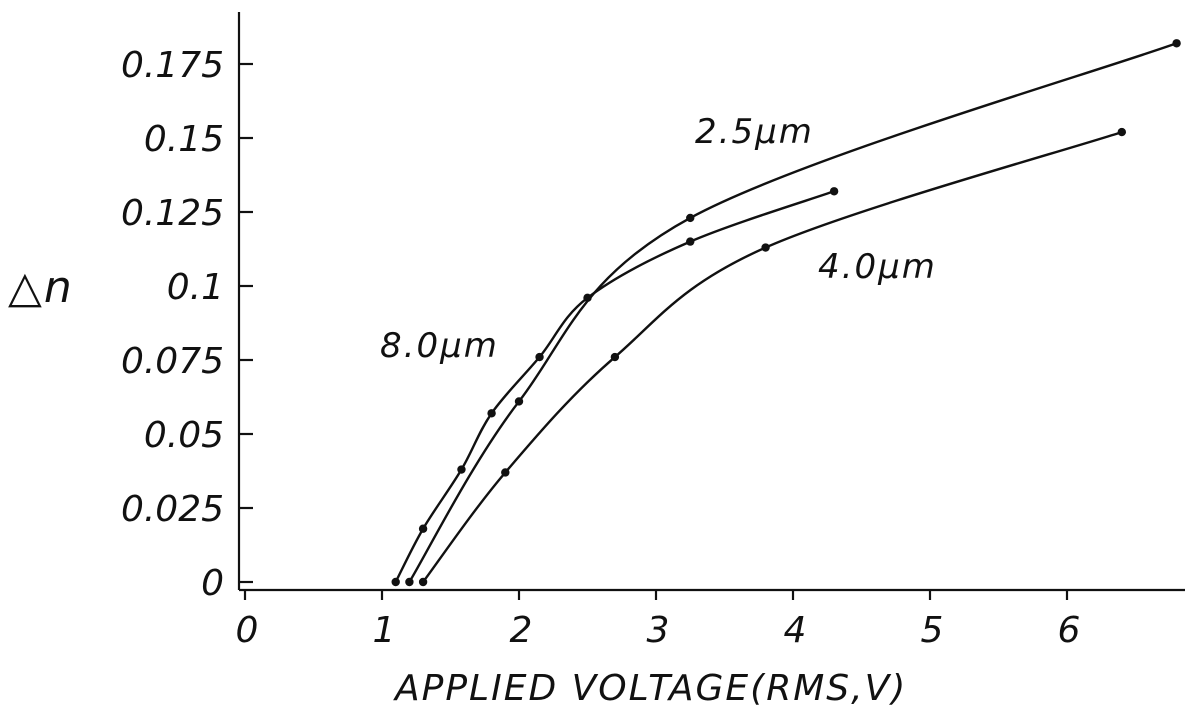 This screenshot has width=1185, height=720. What do you see at coordinates (172, 65) in the screenshot?
I see `y-tick-label: 0.175` at bounding box center [172, 65].